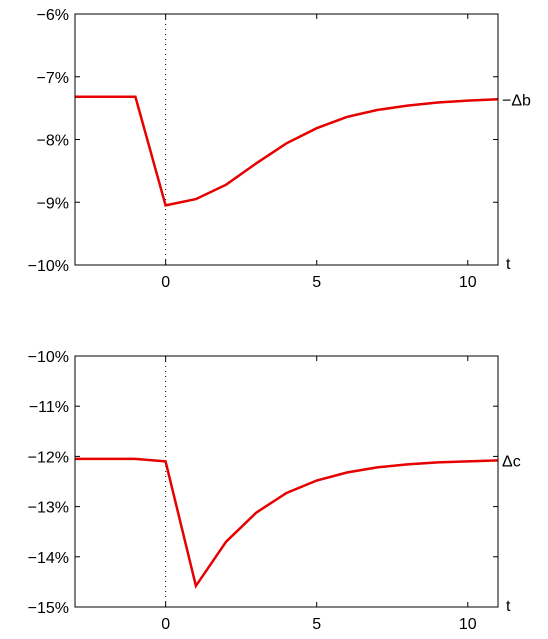 Image resolution: width=548 pixels, height=639 pixels. What do you see at coordinates (48, 558) in the screenshot?
I see `bottom-y-tick-label: −14%` at bounding box center [48, 558].